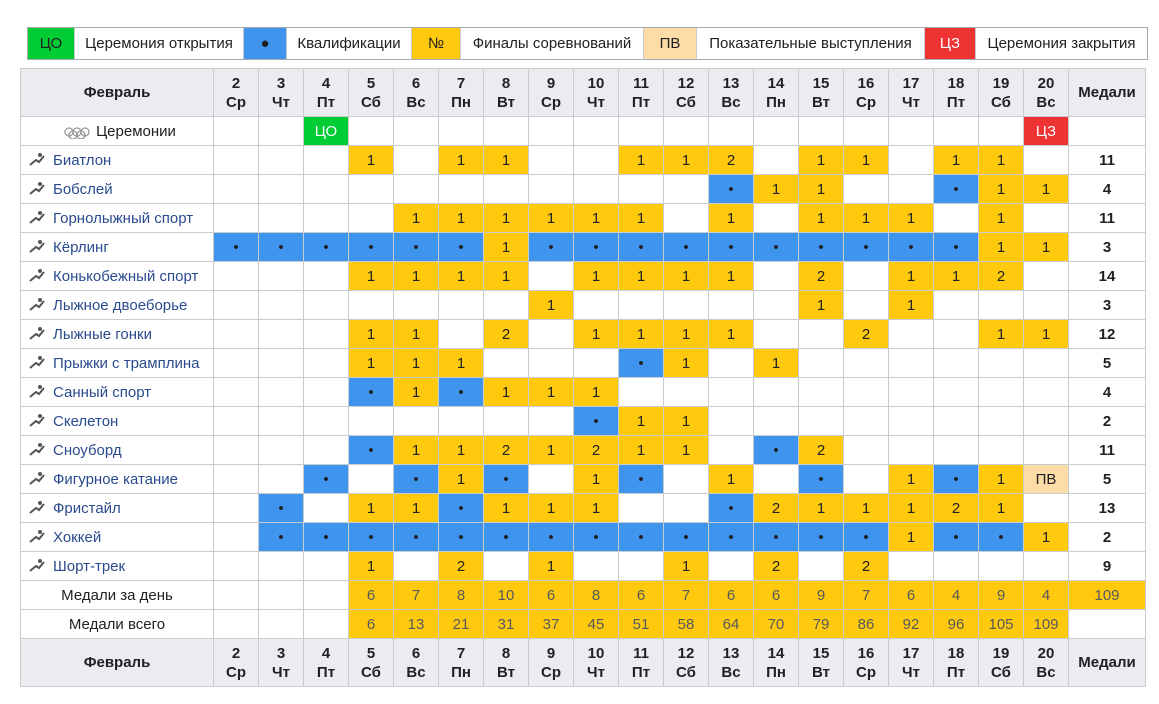 This screenshot has height=704, width=1159. I want to click on daily-value: 8, so click(461, 595).